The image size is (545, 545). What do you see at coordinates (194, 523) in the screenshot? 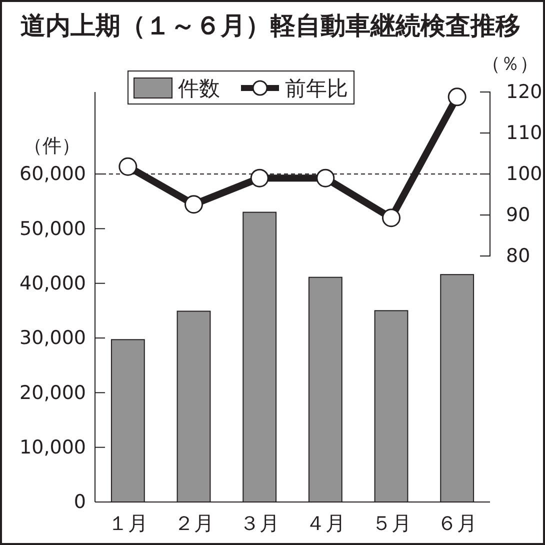
I see `x-tick-label: ２月` at bounding box center [194, 523].